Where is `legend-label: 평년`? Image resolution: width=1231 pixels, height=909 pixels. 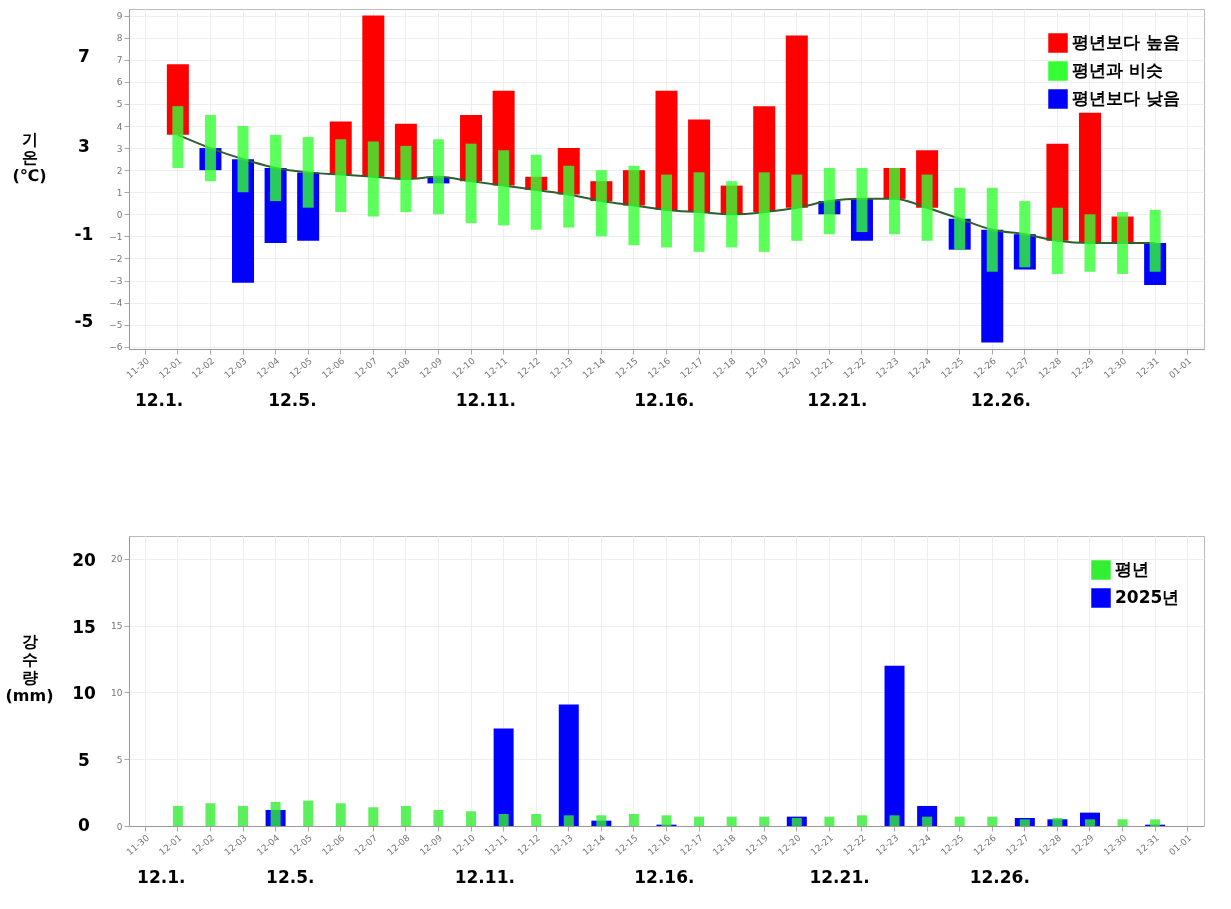
legend-label: 평년 is located at coordinates (1132, 569).